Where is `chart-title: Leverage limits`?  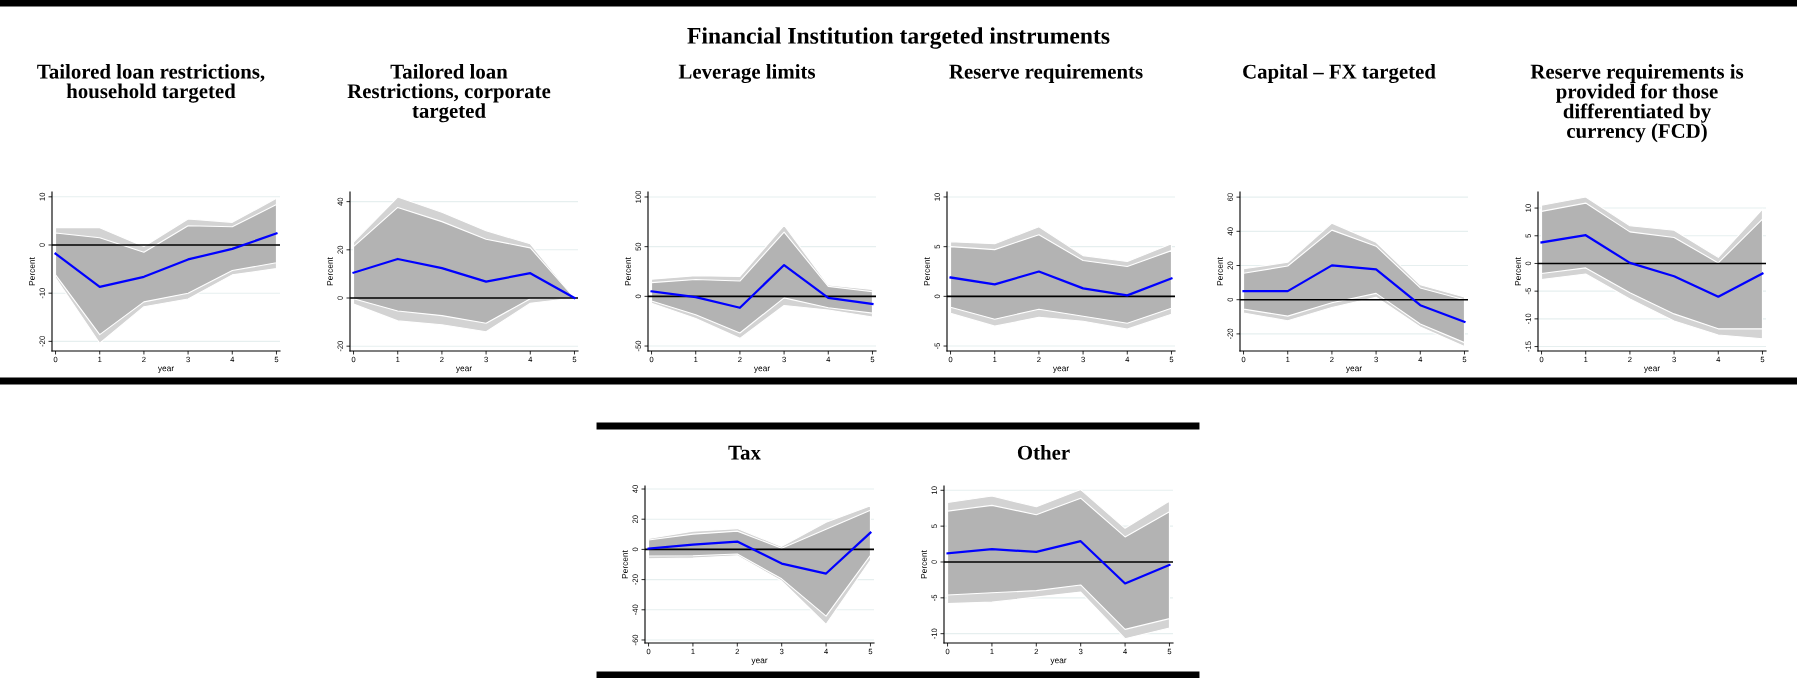 chart-title: Leverage limits is located at coordinates (747, 74).